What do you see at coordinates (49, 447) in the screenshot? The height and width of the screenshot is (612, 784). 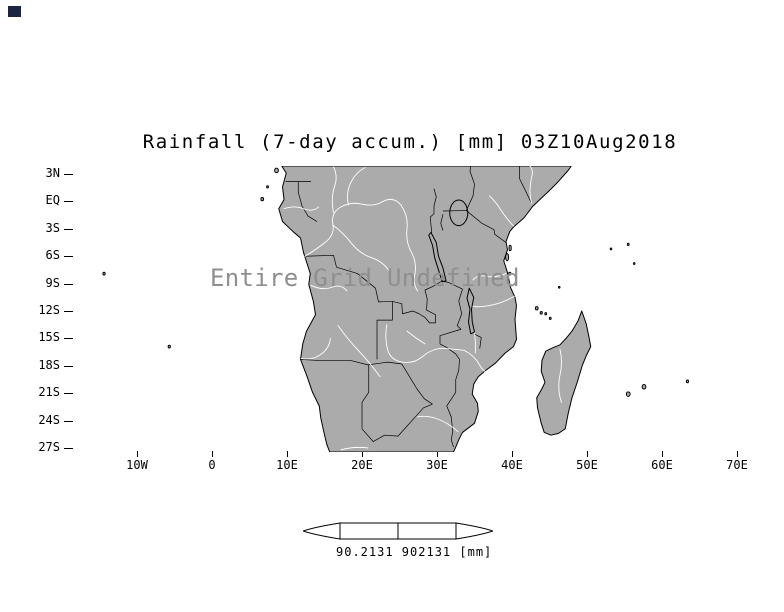 I see `lat-tick-label: 27S` at bounding box center [49, 447].